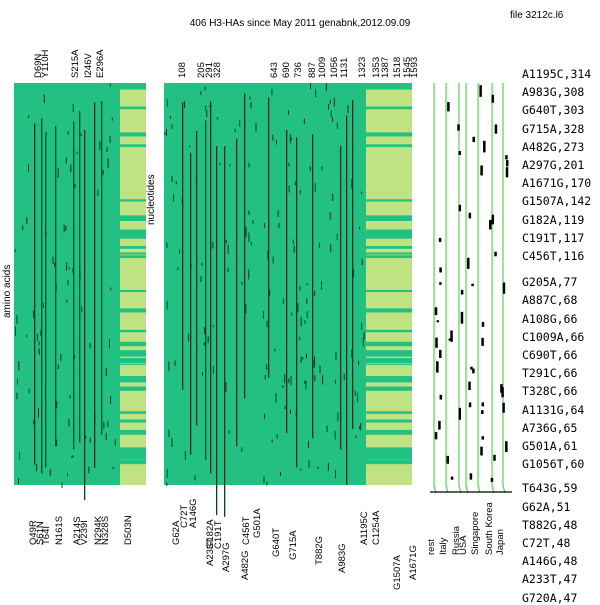 The width and height of the screenshot is (600, 605). Describe the element at coordinates (413, 562) in the screenshot. I see `nucleotide-bottom-label: A1671G` at that location.